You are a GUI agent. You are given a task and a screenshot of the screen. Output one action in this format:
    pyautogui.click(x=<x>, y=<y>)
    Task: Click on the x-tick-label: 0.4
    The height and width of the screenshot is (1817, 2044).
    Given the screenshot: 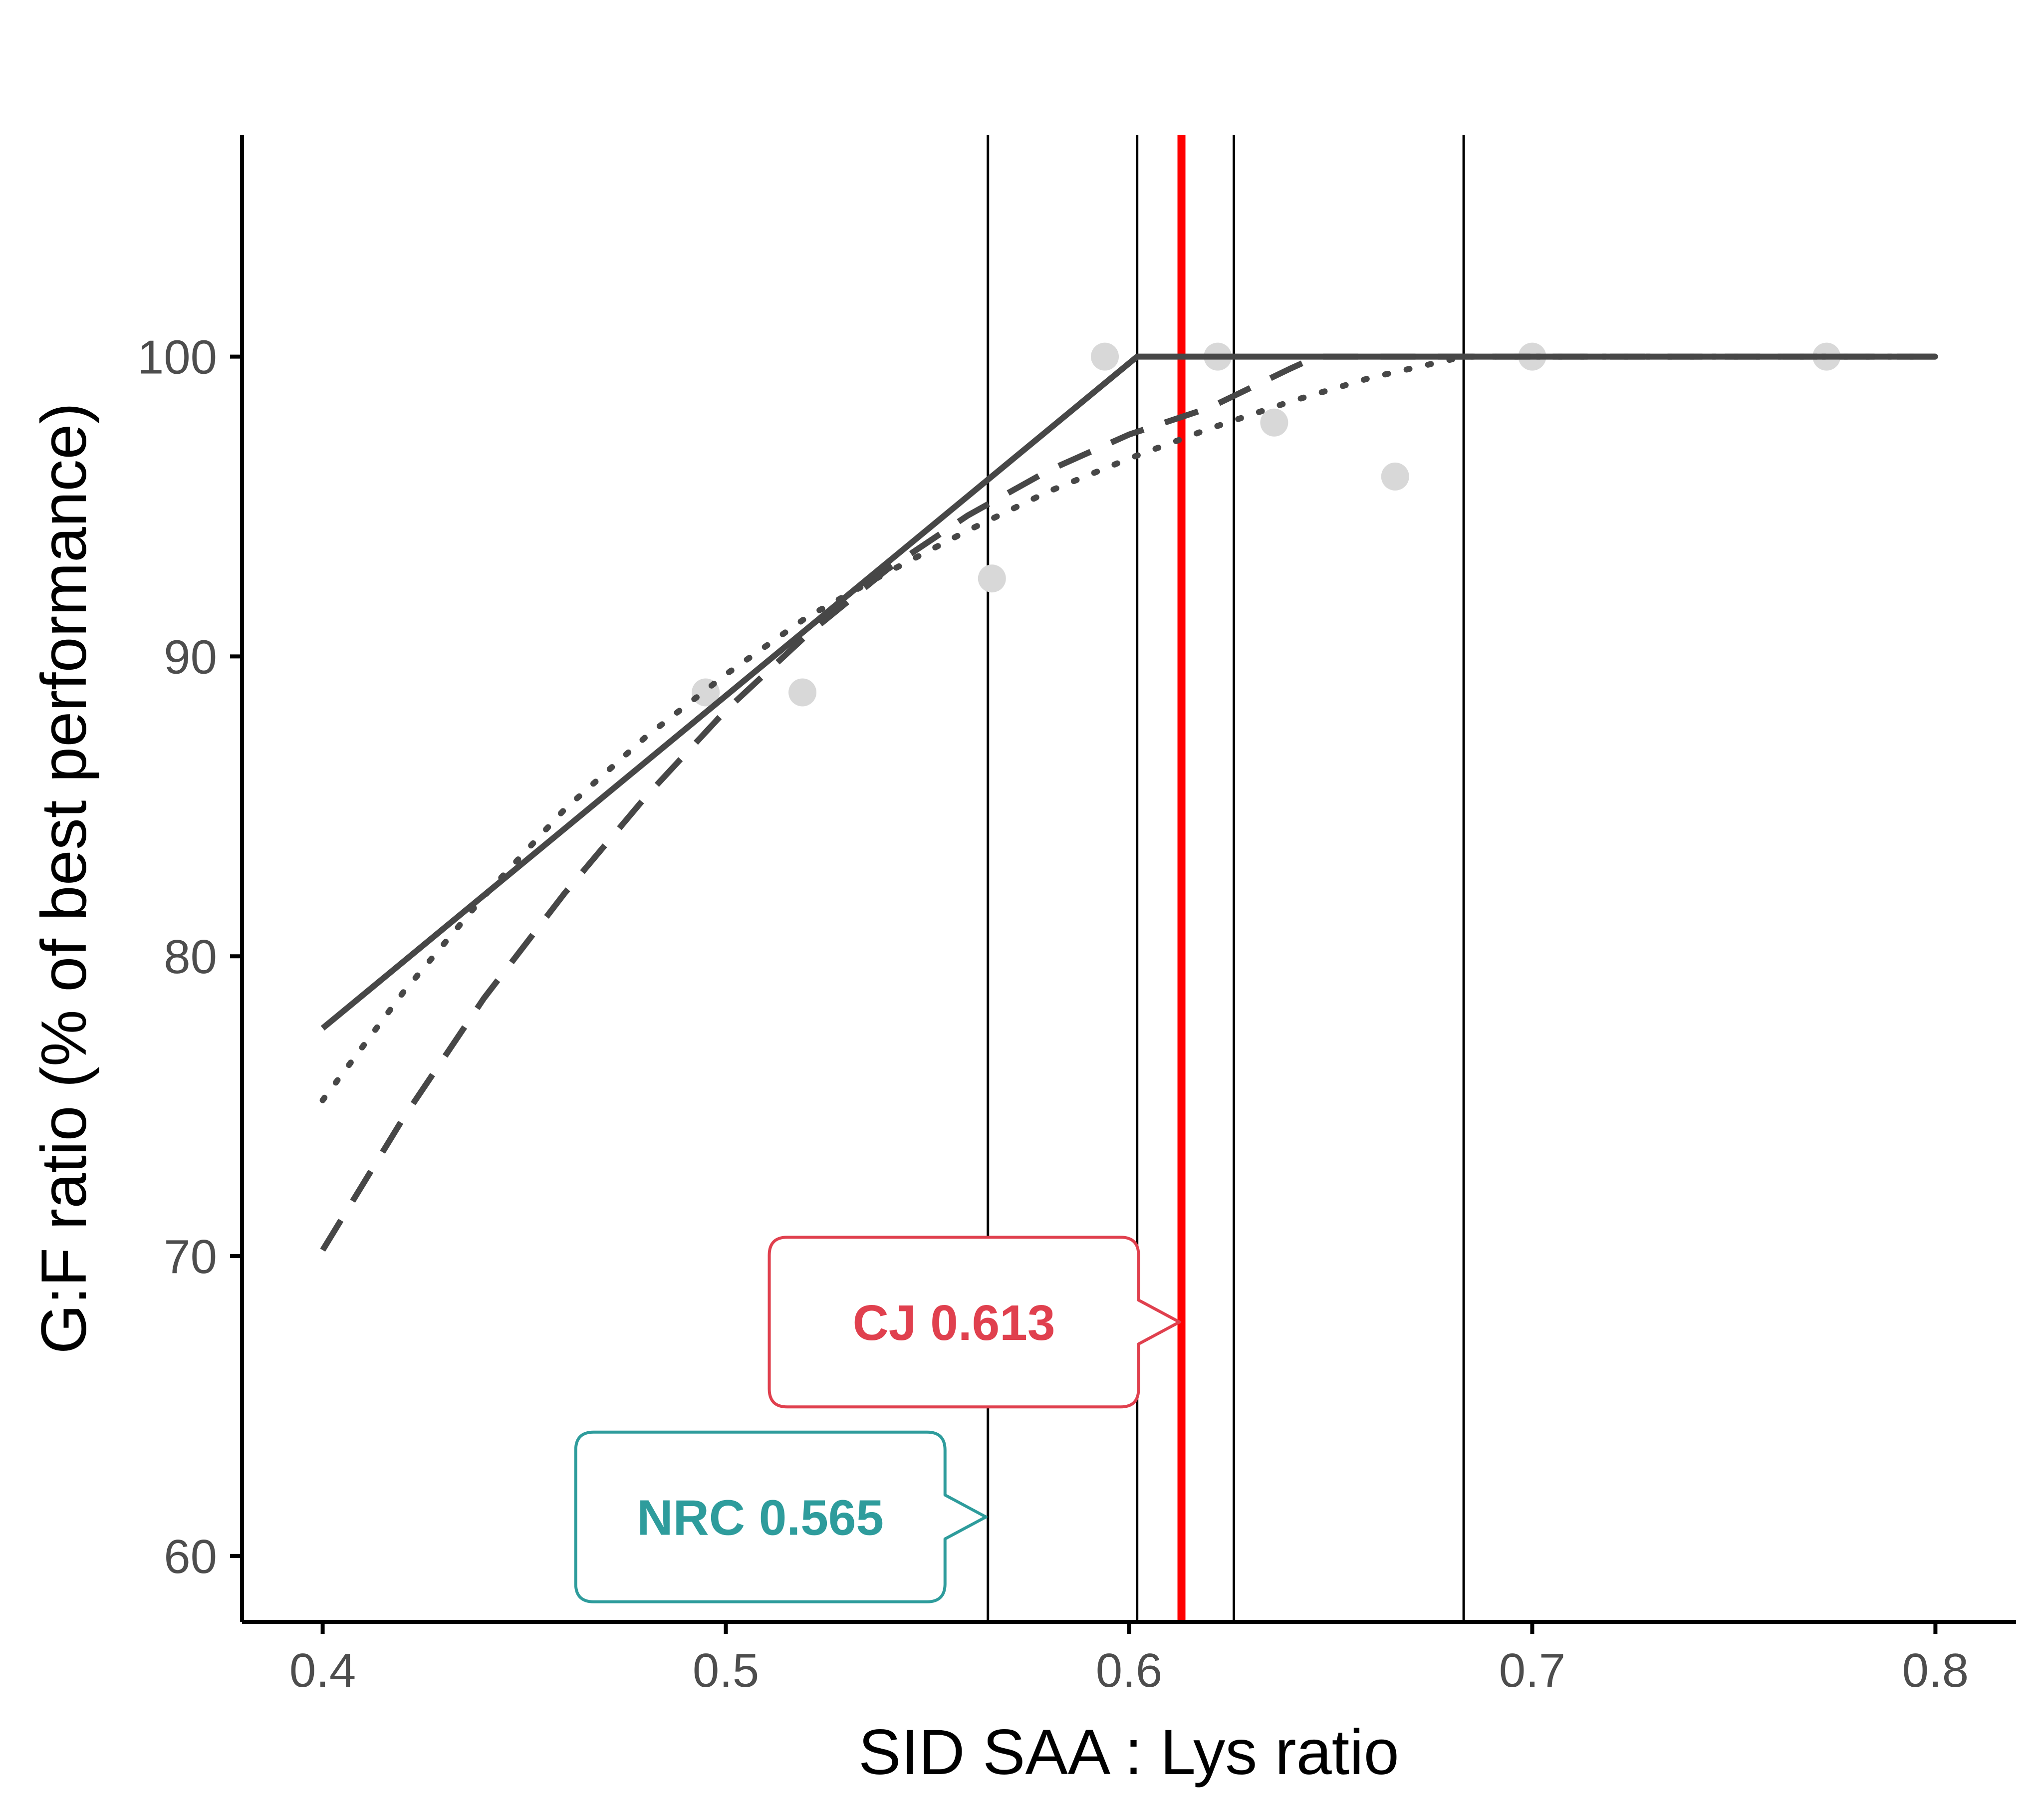 What is the action you would take?
    pyautogui.click(x=322, y=1670)
    